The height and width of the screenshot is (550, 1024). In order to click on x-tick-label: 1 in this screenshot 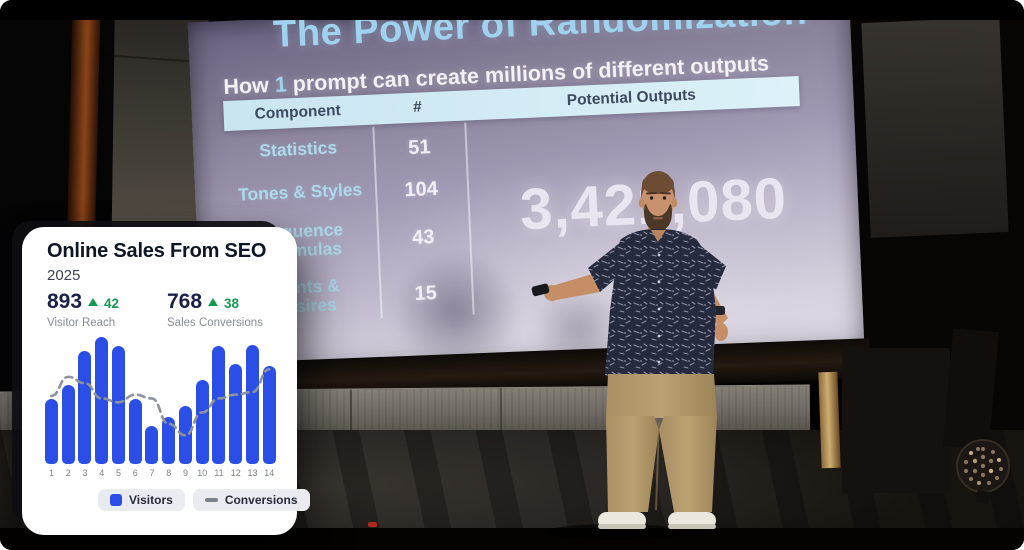, I will do `click(51, 473)`.